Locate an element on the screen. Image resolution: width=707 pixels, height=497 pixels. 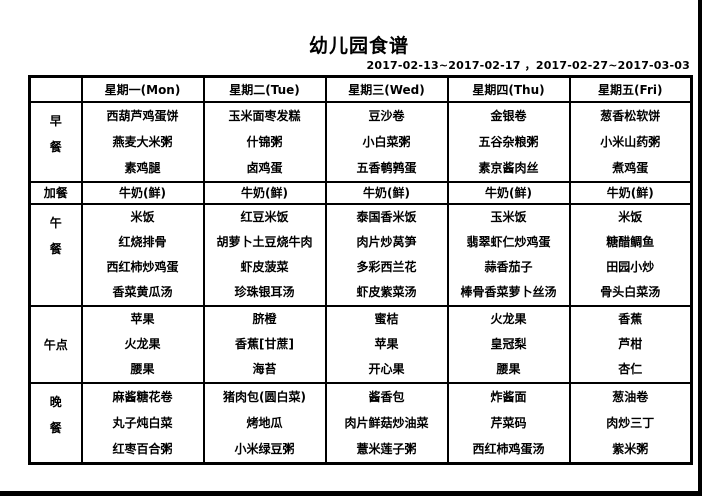
row-label-morning-snack: 加餐 is located at coordinates (55, 192).